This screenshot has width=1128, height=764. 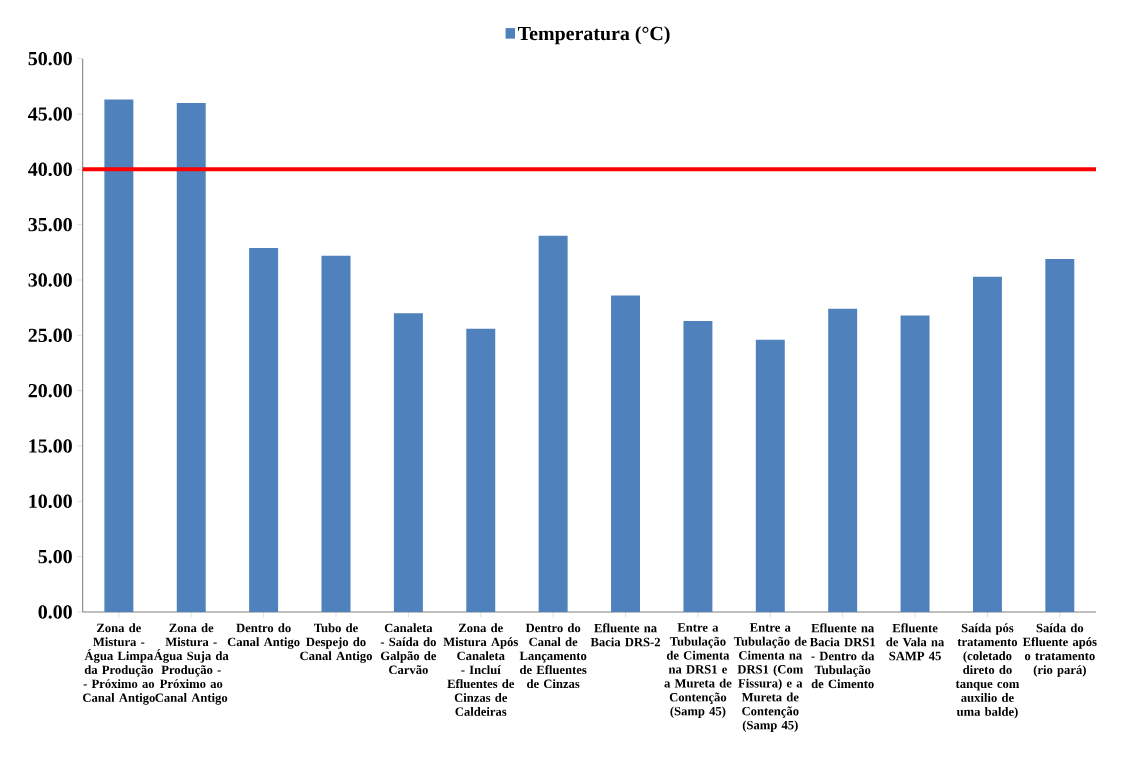 I want to click on x-tick-label: Zona de Mistura - Água Suja da Produção - Próximo ao Canal Antigo, so click(x=191, y=664).